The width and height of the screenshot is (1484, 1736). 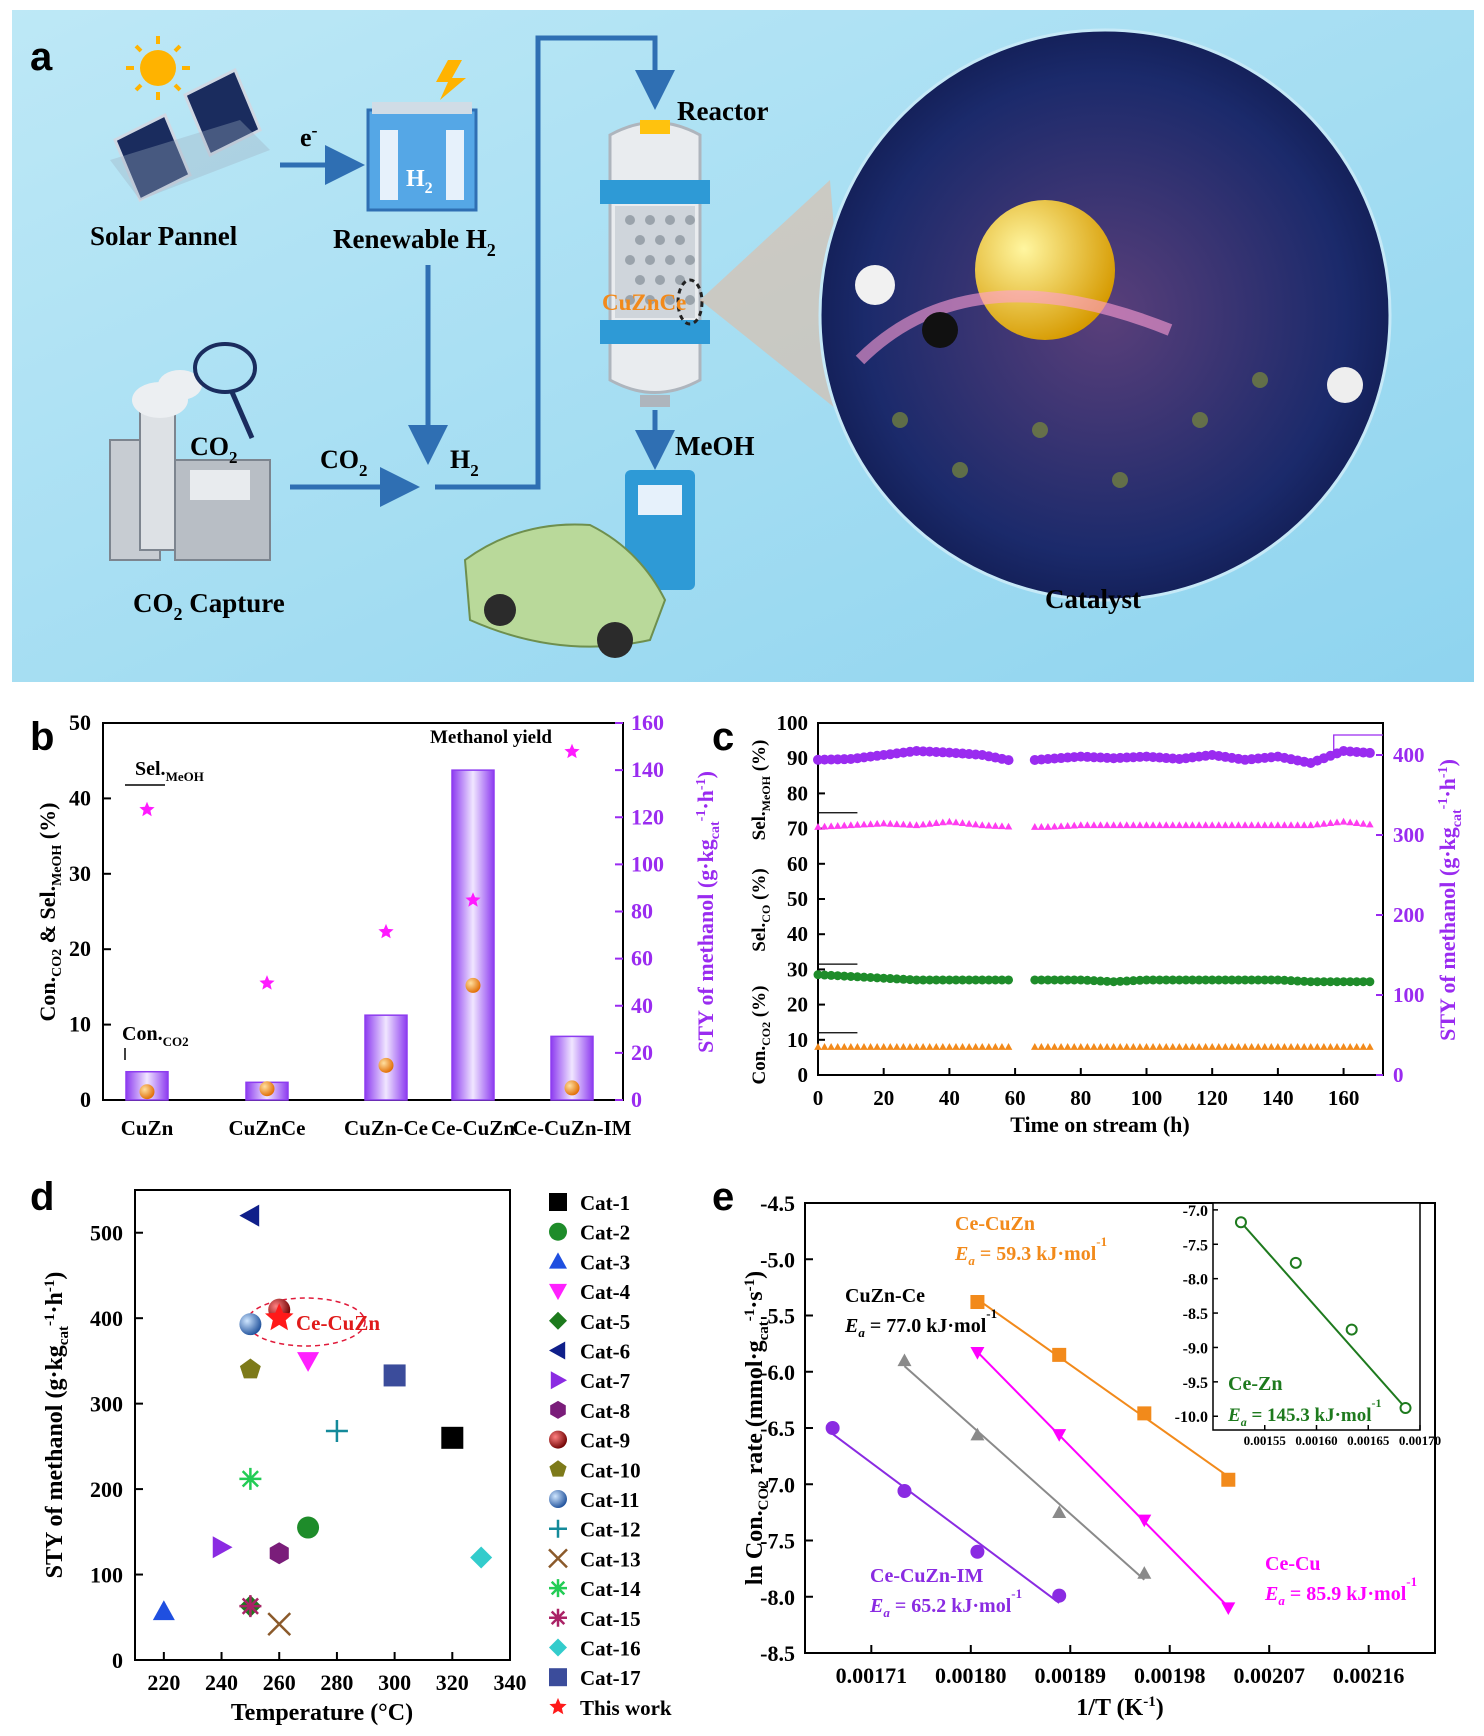 What do you see at coordinates (639, 911) in the screenshot?
I see `panel-b-right-axis: 0 20 40 60 80 100 120 140 160` at bounding box center [639, 911].